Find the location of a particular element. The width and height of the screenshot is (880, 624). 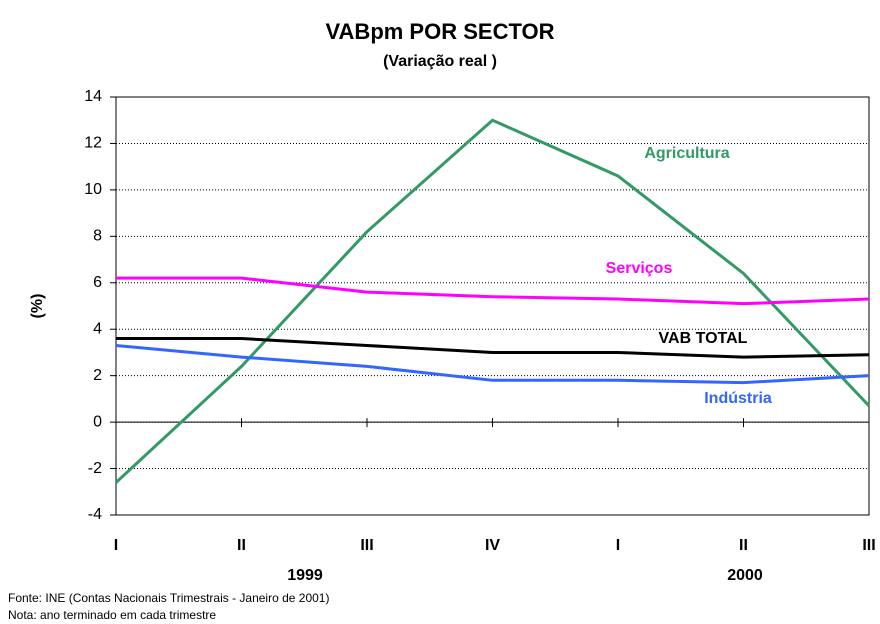

series-label: Agricultura is located at coordinates (686, 153).